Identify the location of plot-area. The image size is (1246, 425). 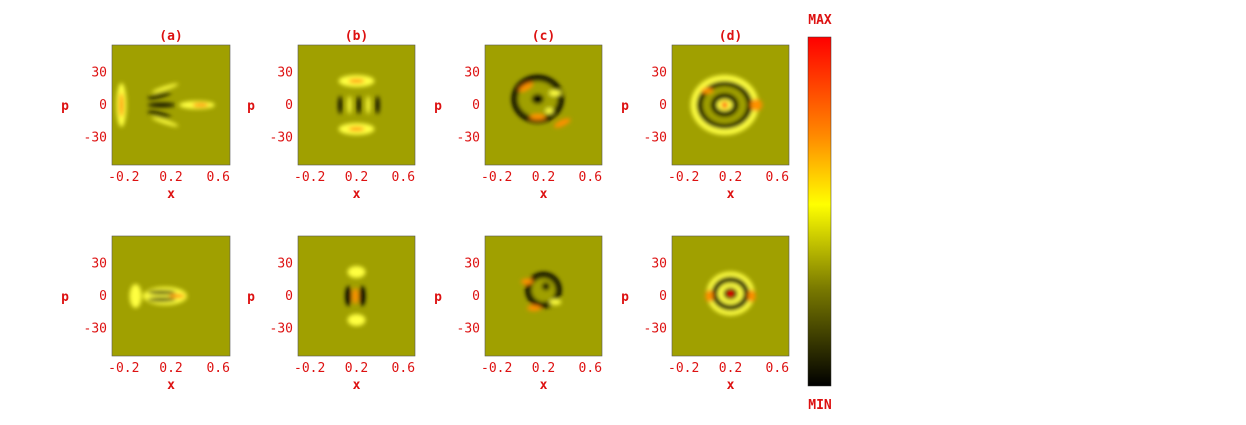
(356, 105).